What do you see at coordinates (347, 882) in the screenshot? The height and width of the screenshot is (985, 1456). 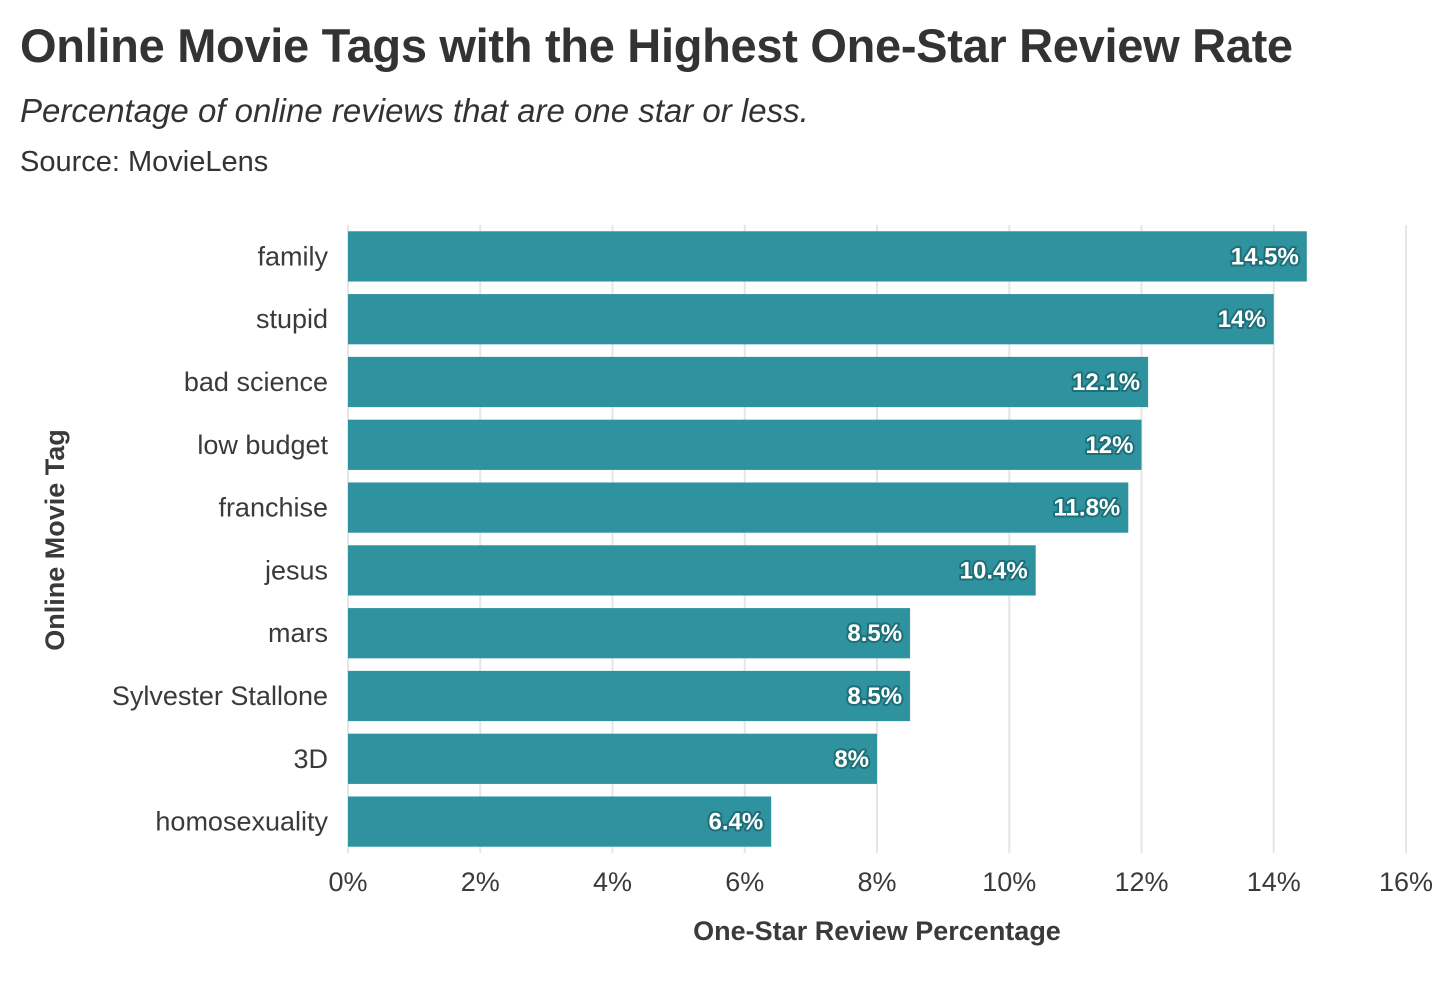 I see `x-tick-label: 0%` at bounding box center [347, 882].